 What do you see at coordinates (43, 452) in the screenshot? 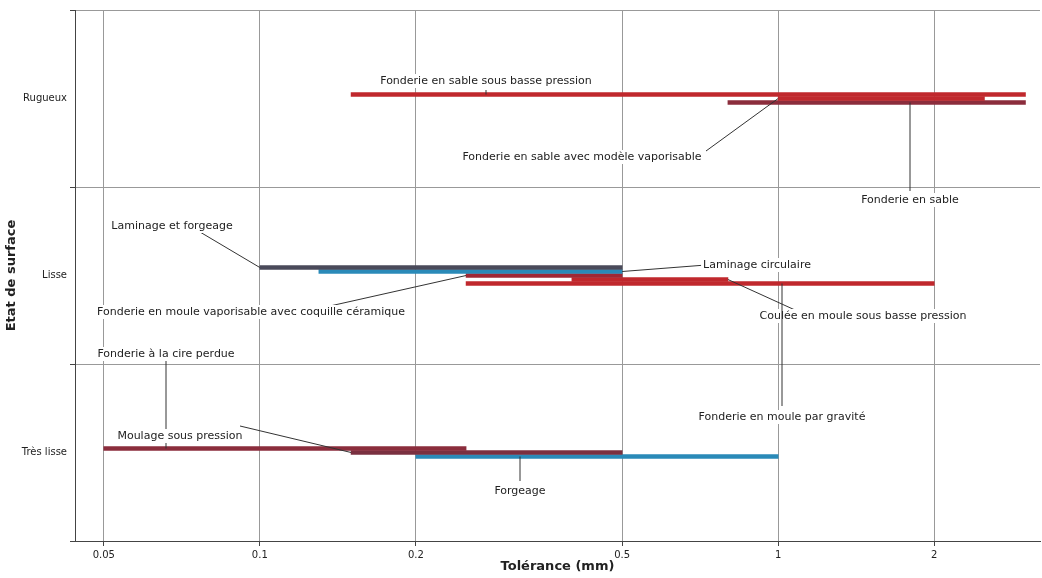
I see `y-tick-label: Très lisse` at bounding box center [43, 452].